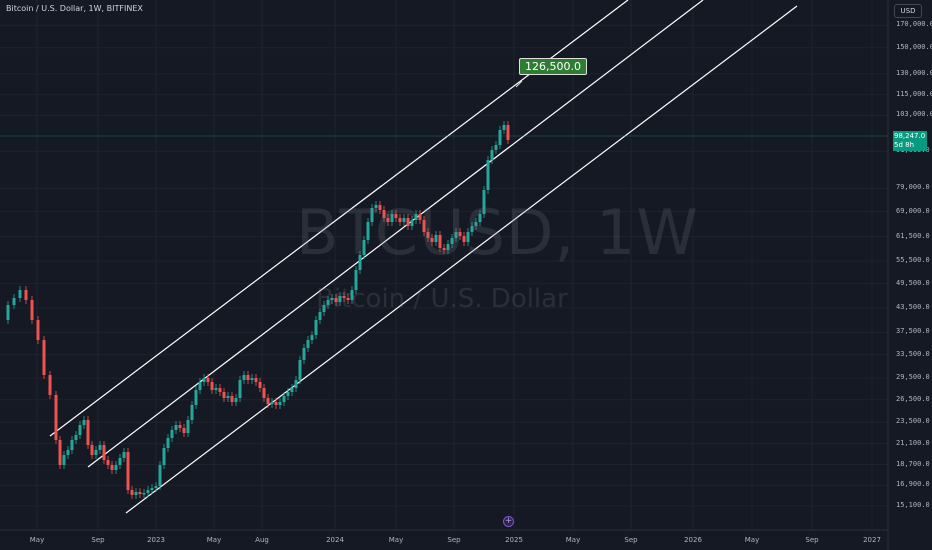 The image size is (932, 550). What do you see at coordinates (553, 66) in the screenshot?
I see `target-price-label: 126,500.0` at bounding box center [553, 66].